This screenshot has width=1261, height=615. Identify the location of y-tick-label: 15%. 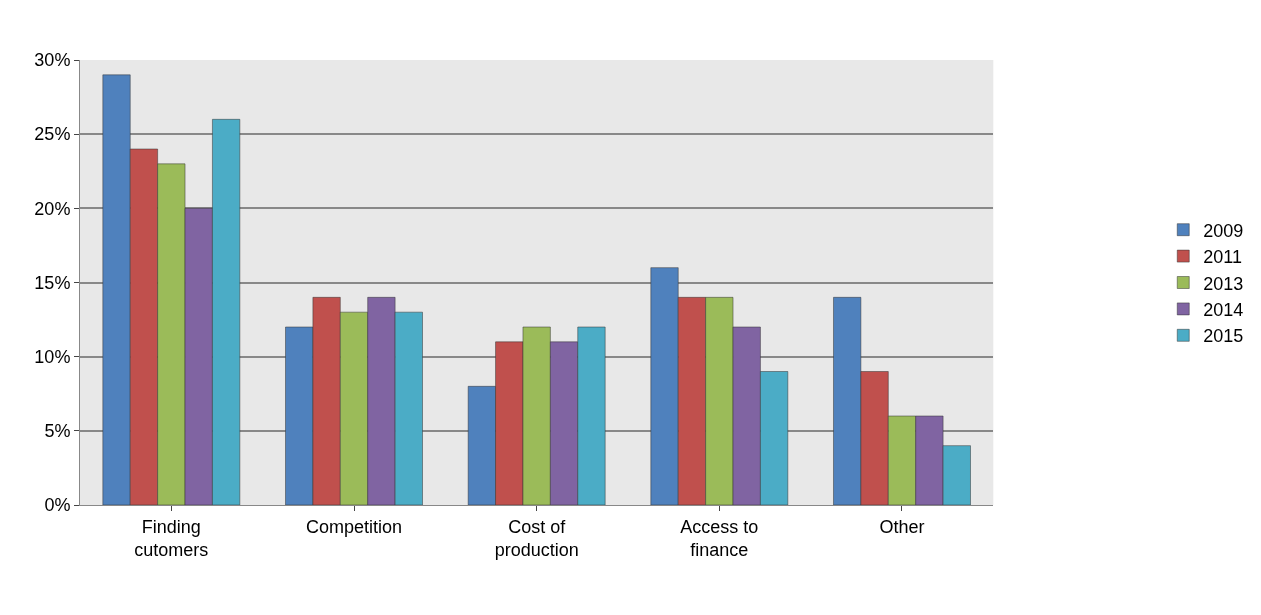
(52, 282).